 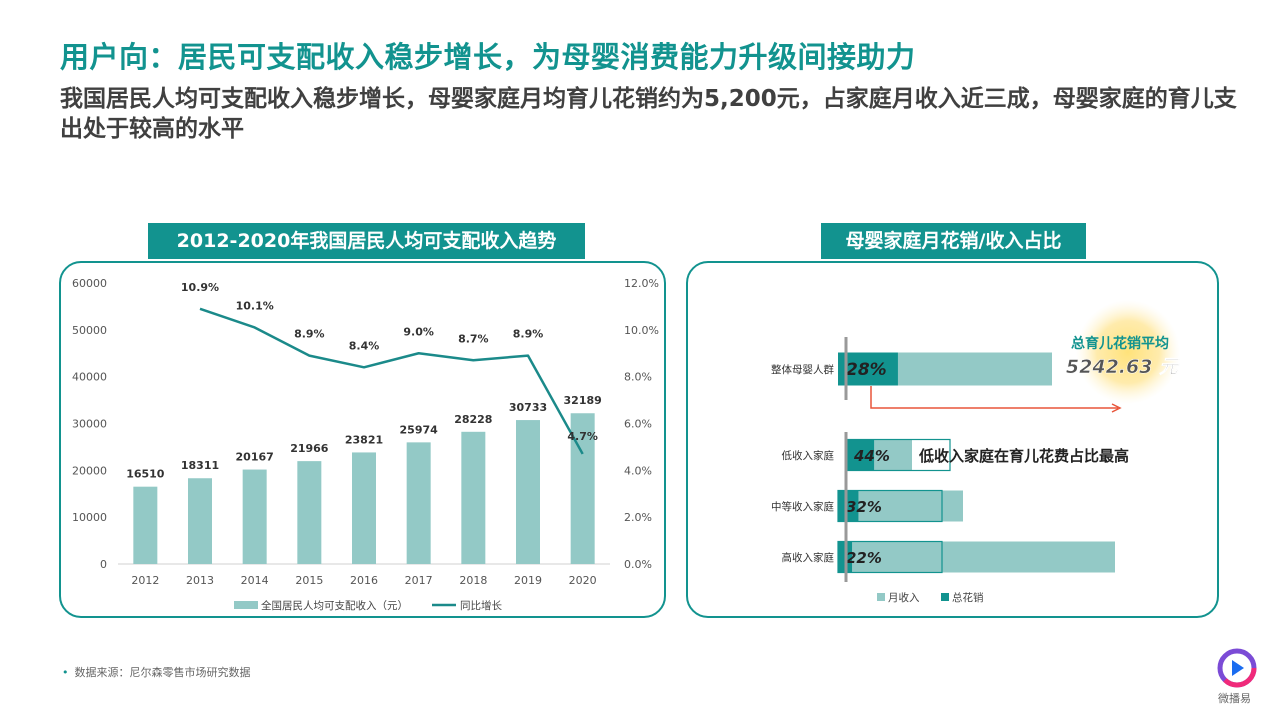 What do you see at coordinates (1237, 668) in the screenshot?
I see `weiboyi-logo-icon` at bounding box center [1237, 668].